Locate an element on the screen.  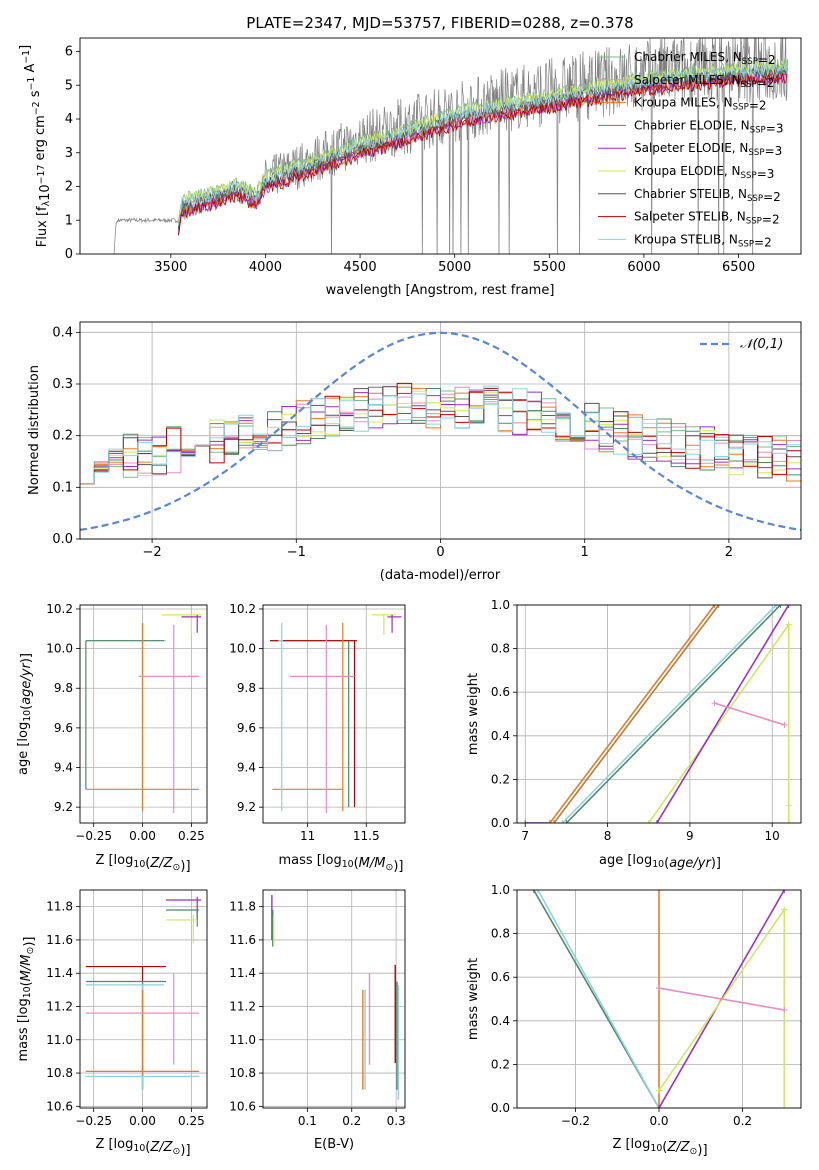
plot-area-age_vs_Z is located at coordinates (143, 714).